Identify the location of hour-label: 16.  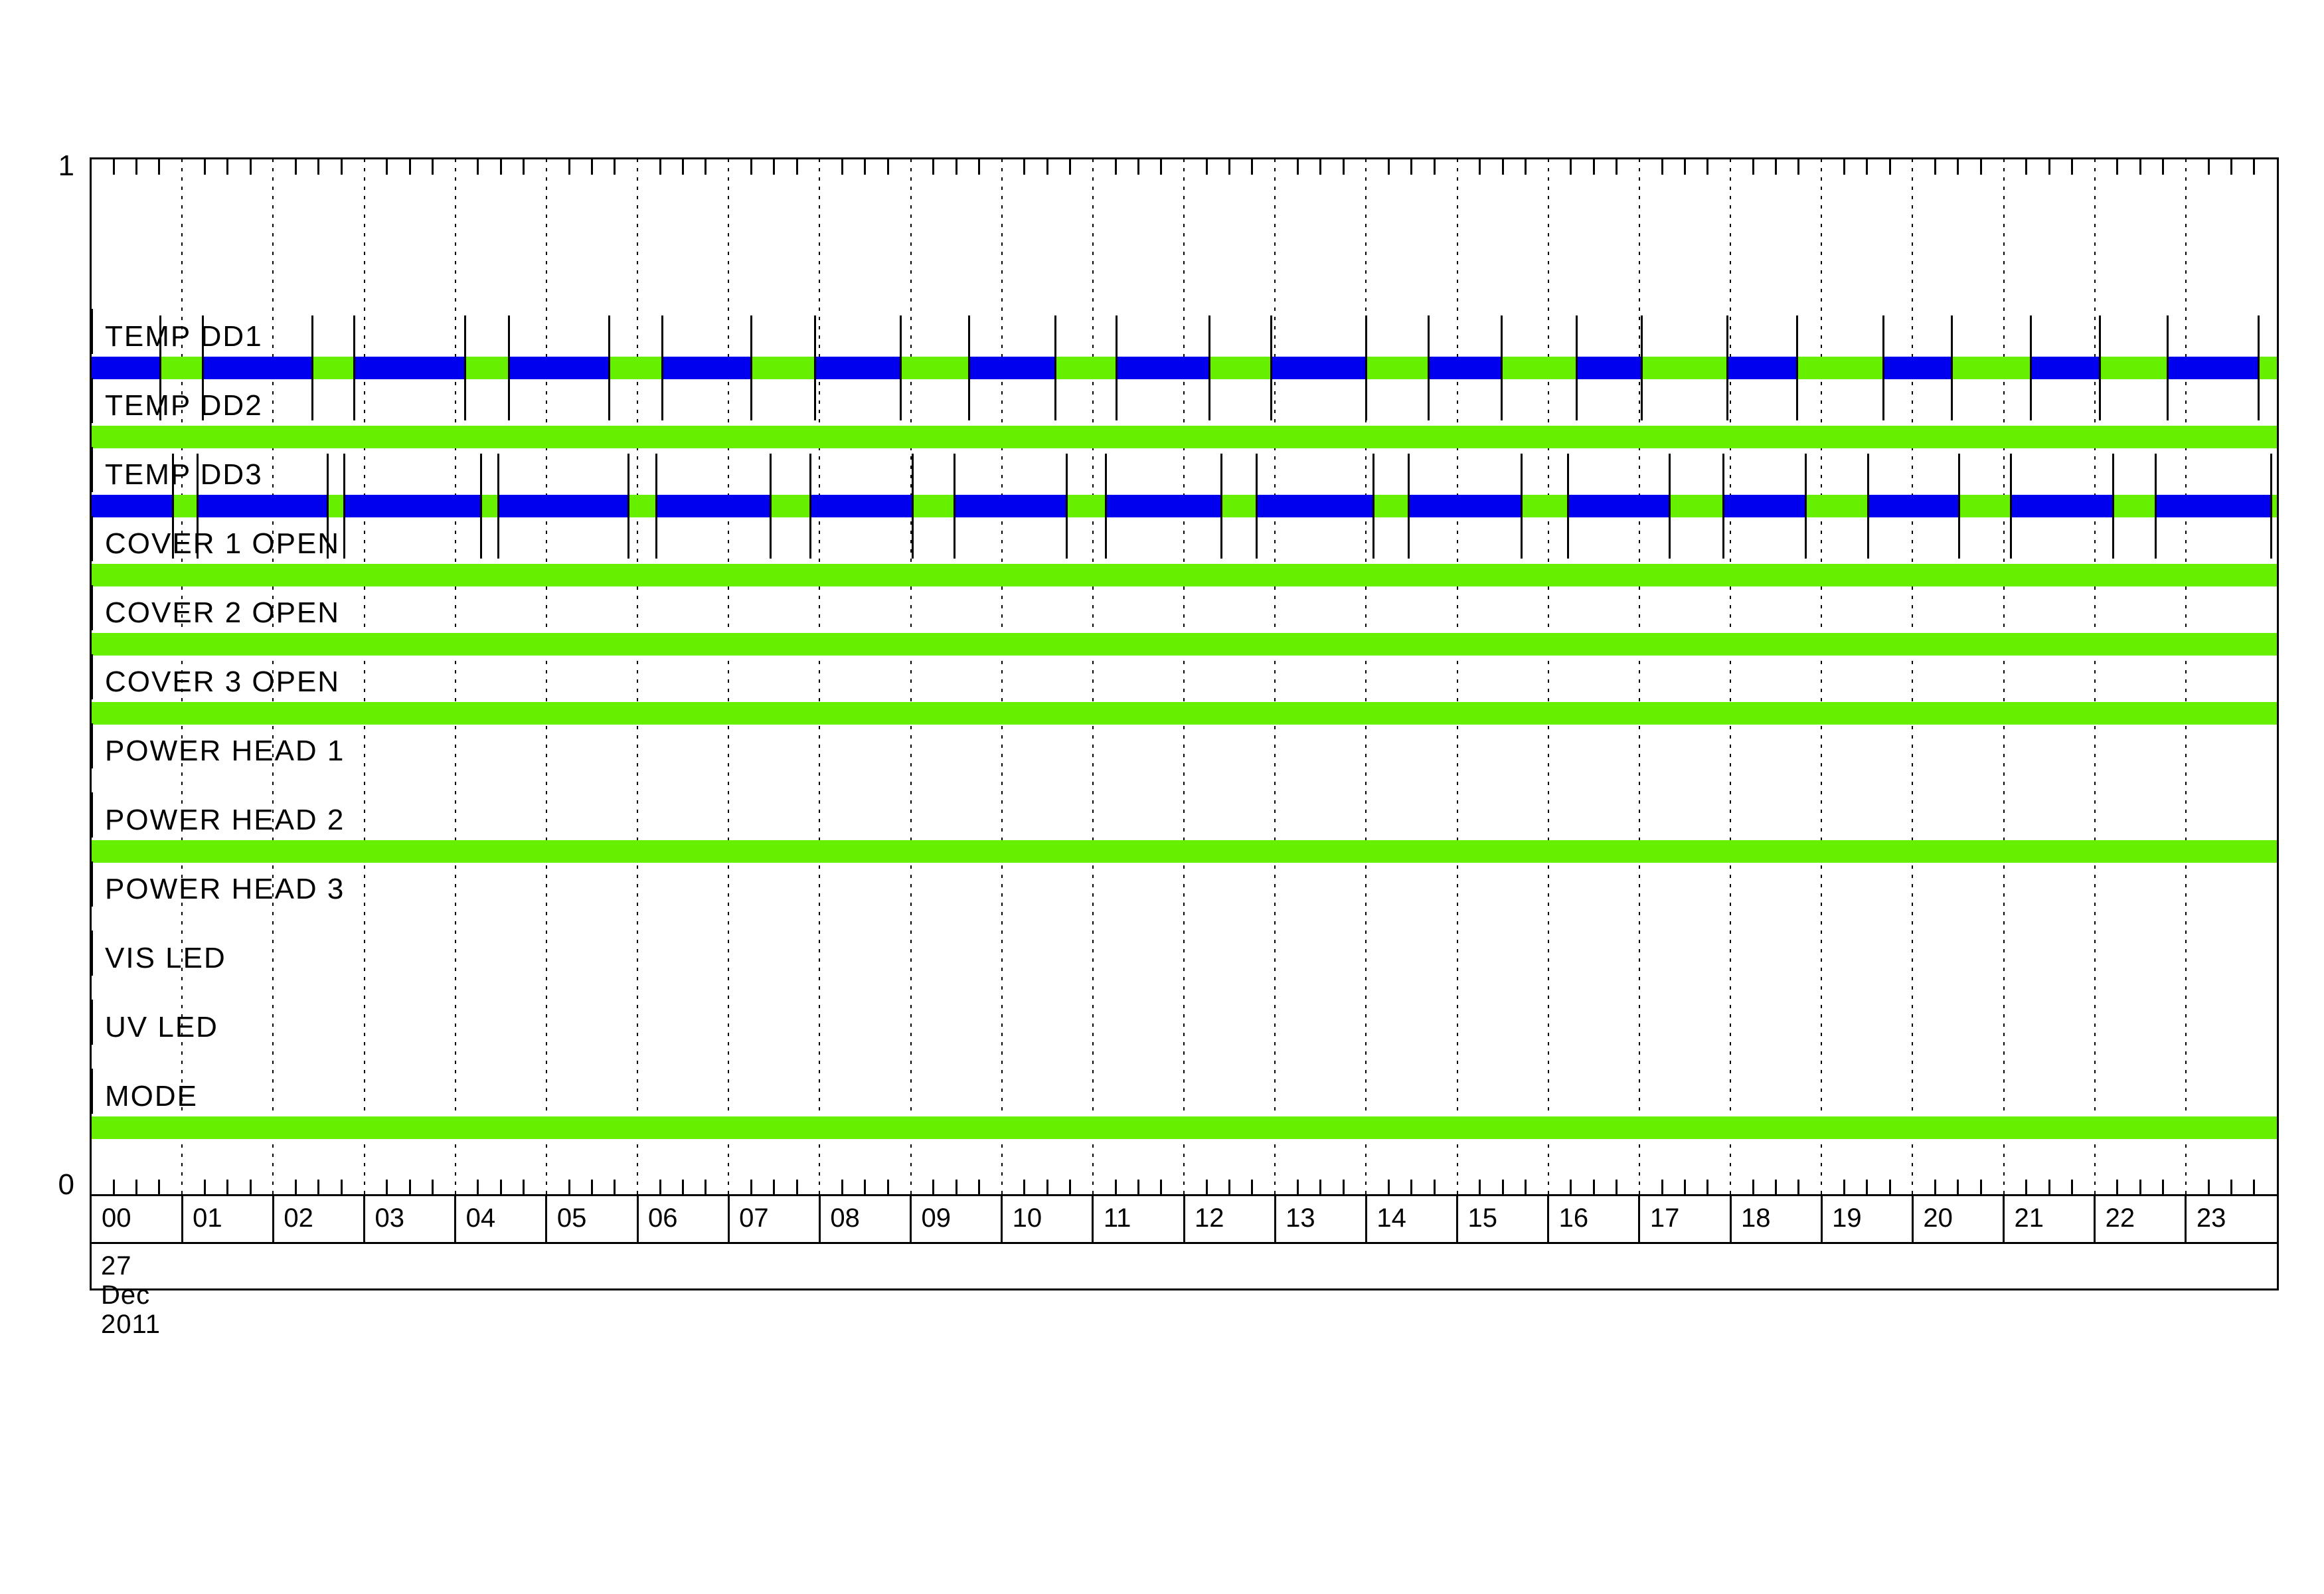
(1574, 1218).